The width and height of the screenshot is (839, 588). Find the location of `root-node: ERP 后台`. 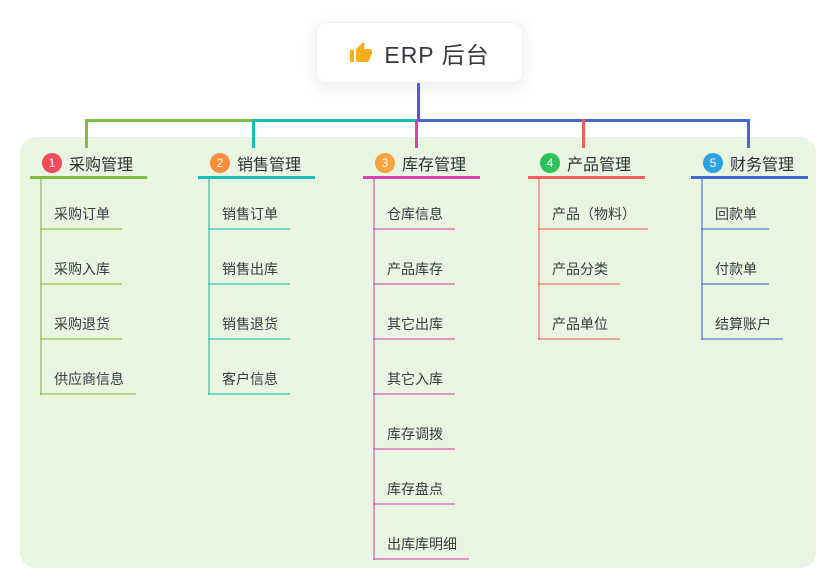

root-node: ERP 后台 is located at coordinates (419, 52).